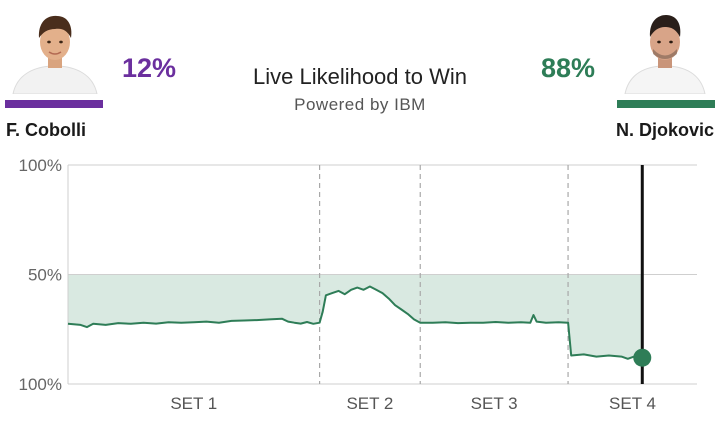  What do you see at coordinates (193, 403) in the screenshot?
I see `set-label-1: SET 1` at bounding box center [193, 403].